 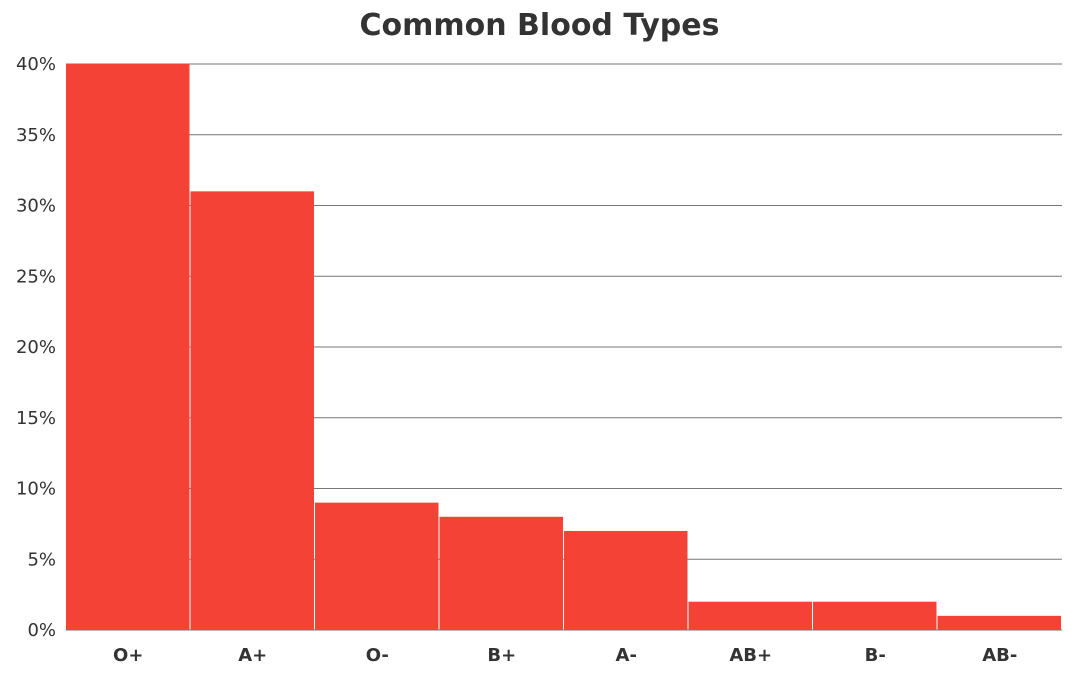 What do you see at coordinates (41, 630) in the screenshot?
I see `y-tick-label: 0%` at bounding box center [41, 630].